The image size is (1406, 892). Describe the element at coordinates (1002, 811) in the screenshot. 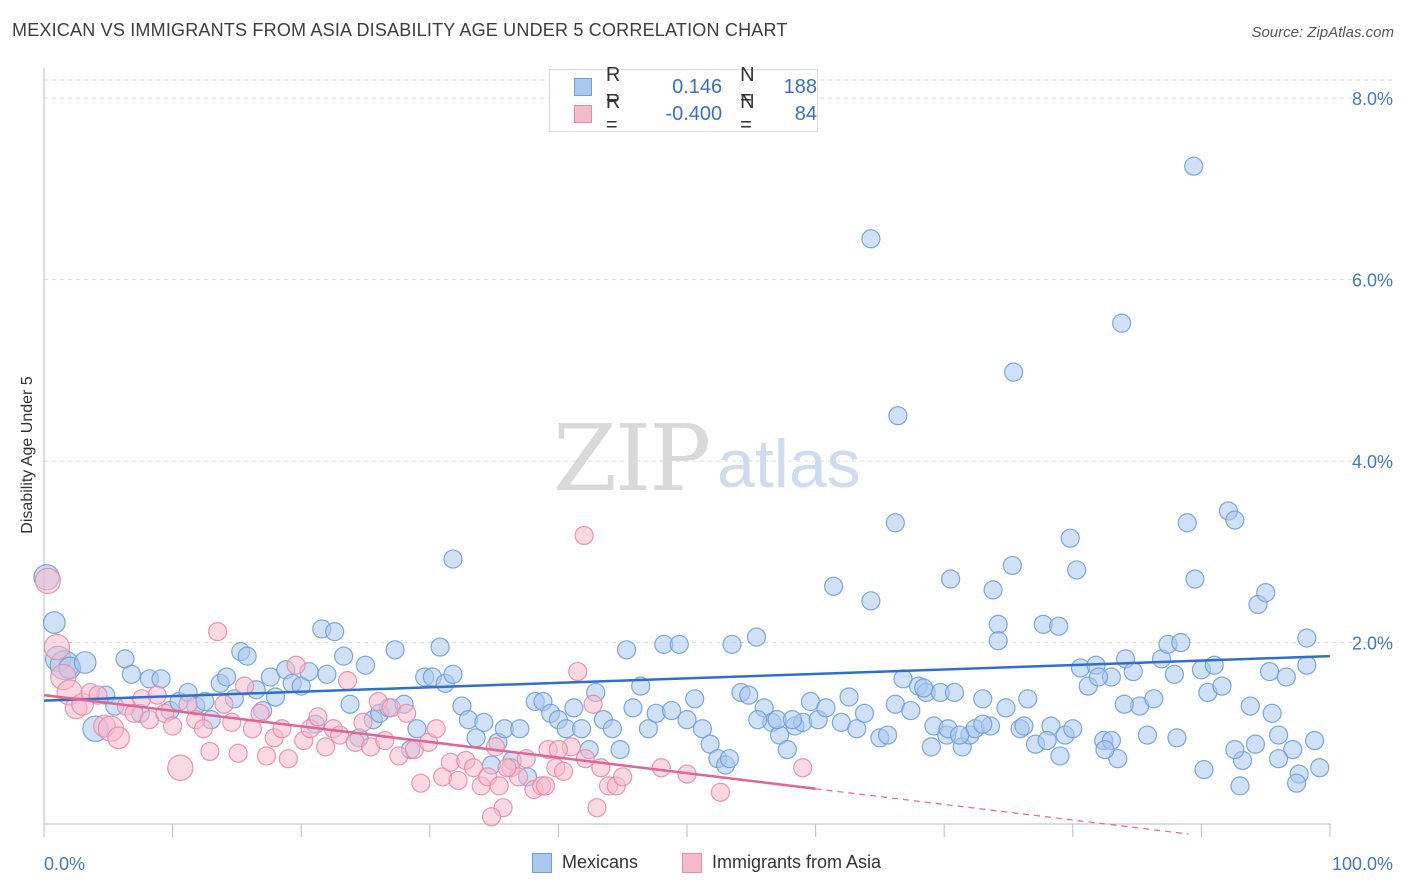

I see `asia-trend-line-extrapolated` at that location.